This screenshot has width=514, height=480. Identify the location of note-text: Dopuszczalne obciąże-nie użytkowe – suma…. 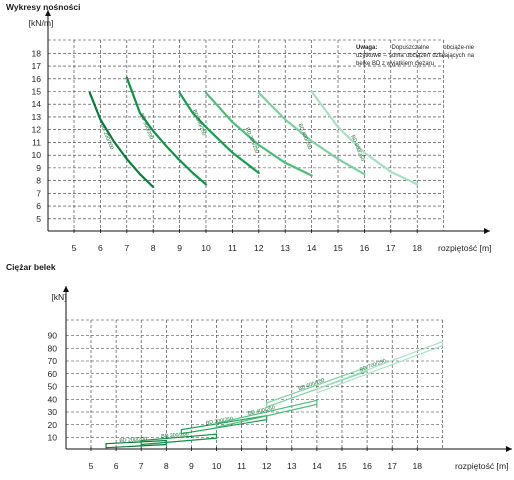
(415, 56).